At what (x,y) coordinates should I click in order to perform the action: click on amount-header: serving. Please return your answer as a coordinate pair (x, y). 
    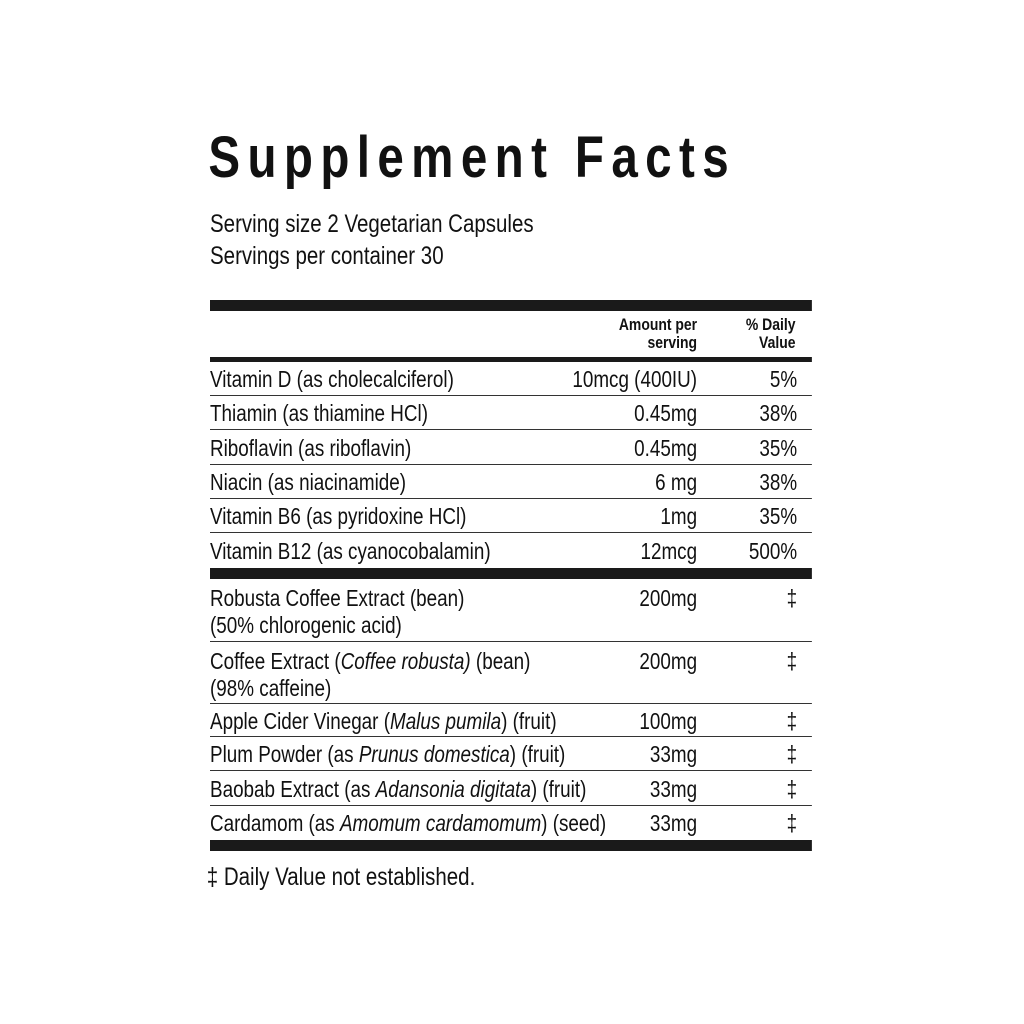
    Looking at the image, I should click on (672, 342).